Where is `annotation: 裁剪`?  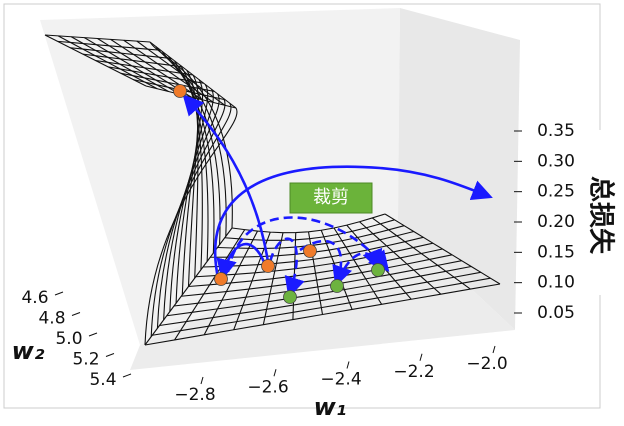 annotation: 裁剪 is located at coordinates (331, 197).